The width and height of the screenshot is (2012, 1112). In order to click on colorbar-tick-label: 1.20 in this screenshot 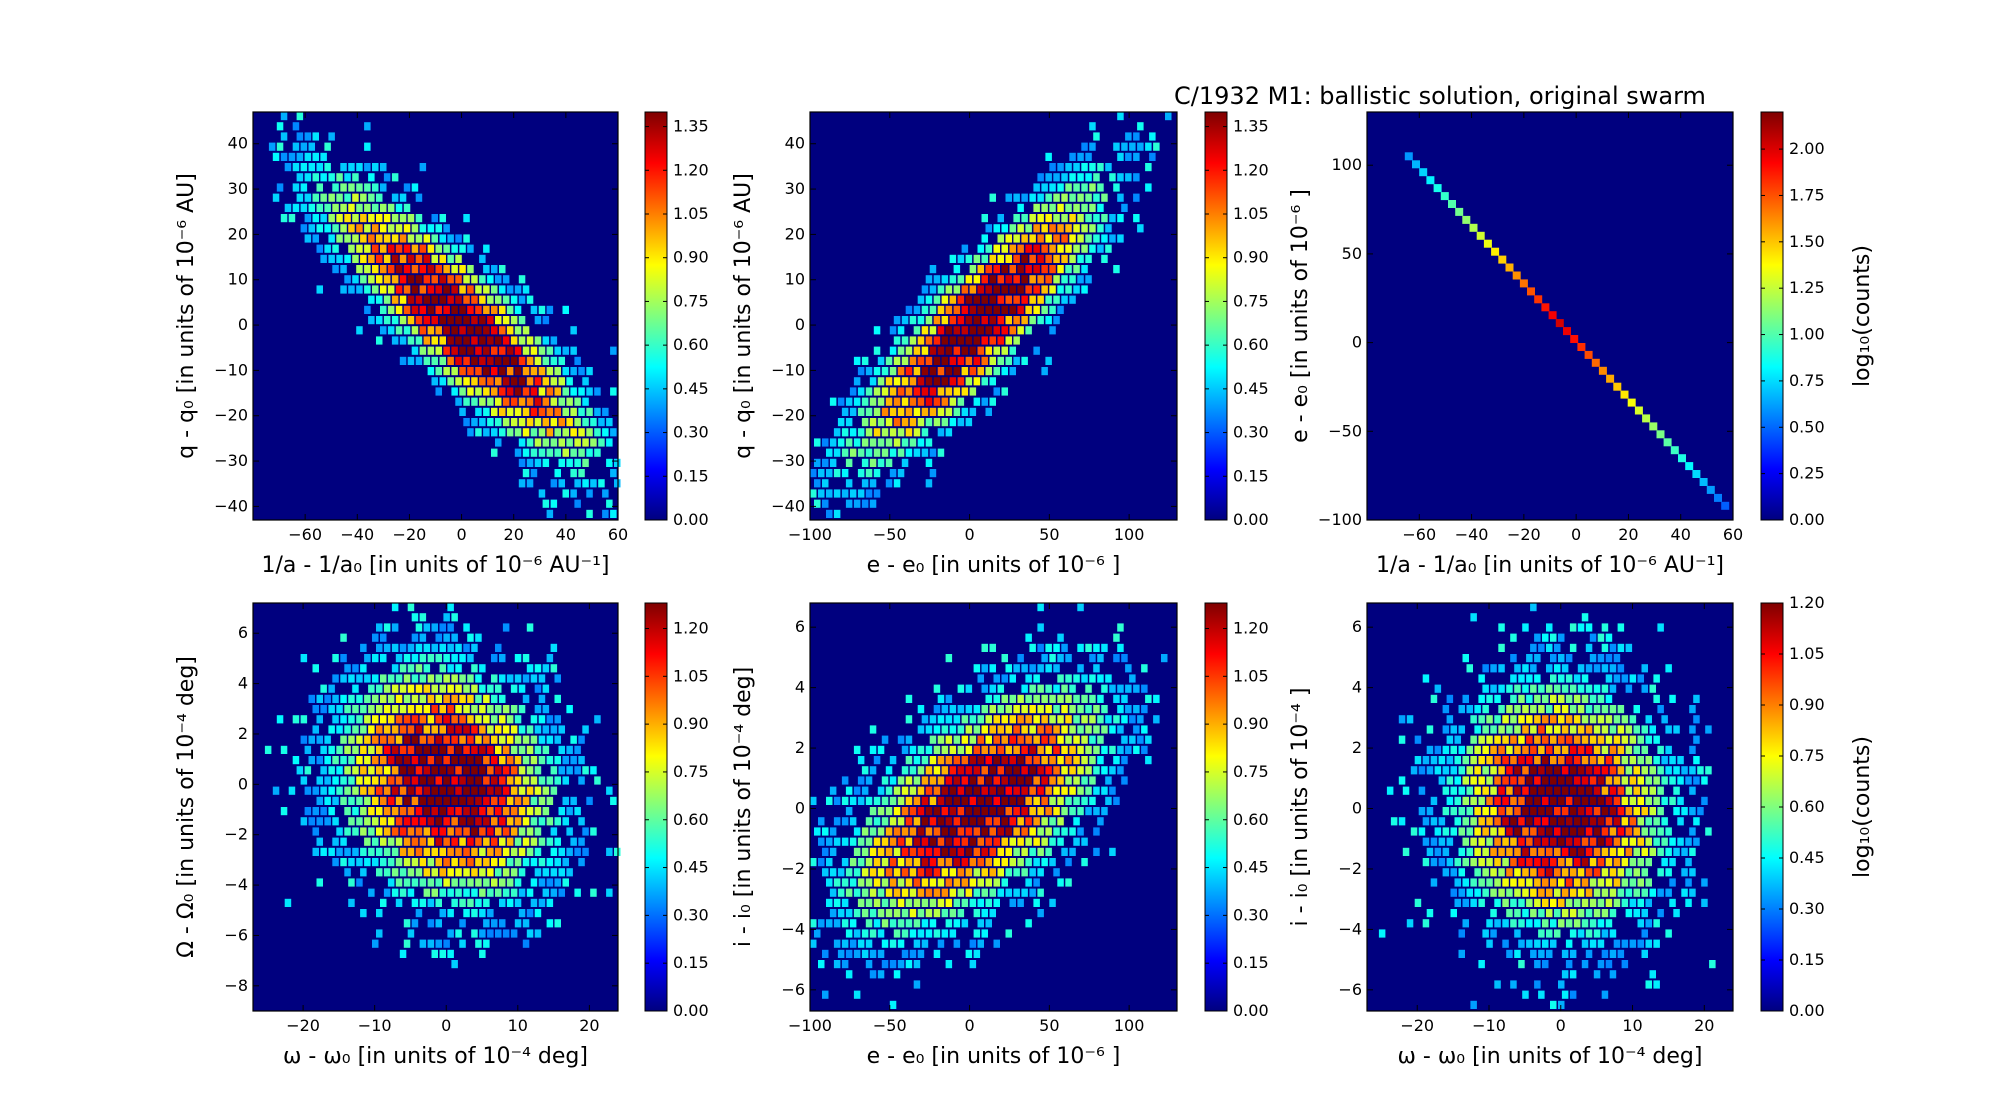, I will do `click(1807, 602)`.